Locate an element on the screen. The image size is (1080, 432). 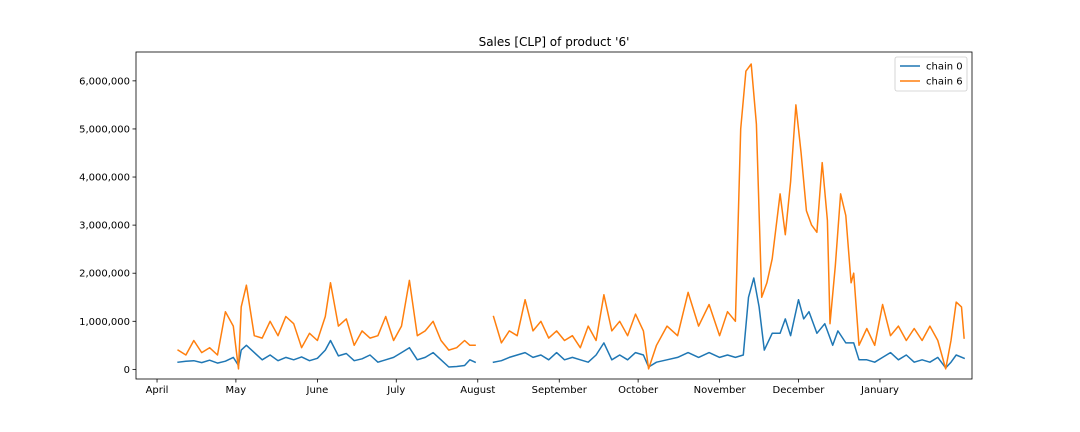
x-tick-label: June is located at coordinates (317, 390).